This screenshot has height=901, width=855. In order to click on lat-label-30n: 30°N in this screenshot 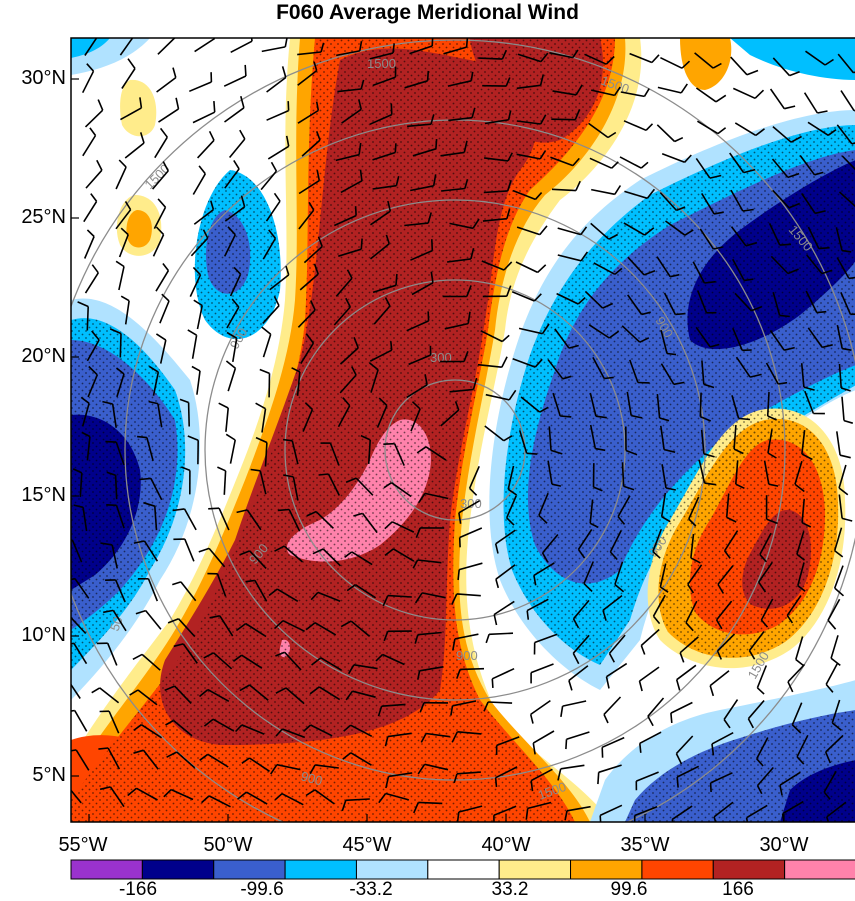, I will do `click(34, 78)`.